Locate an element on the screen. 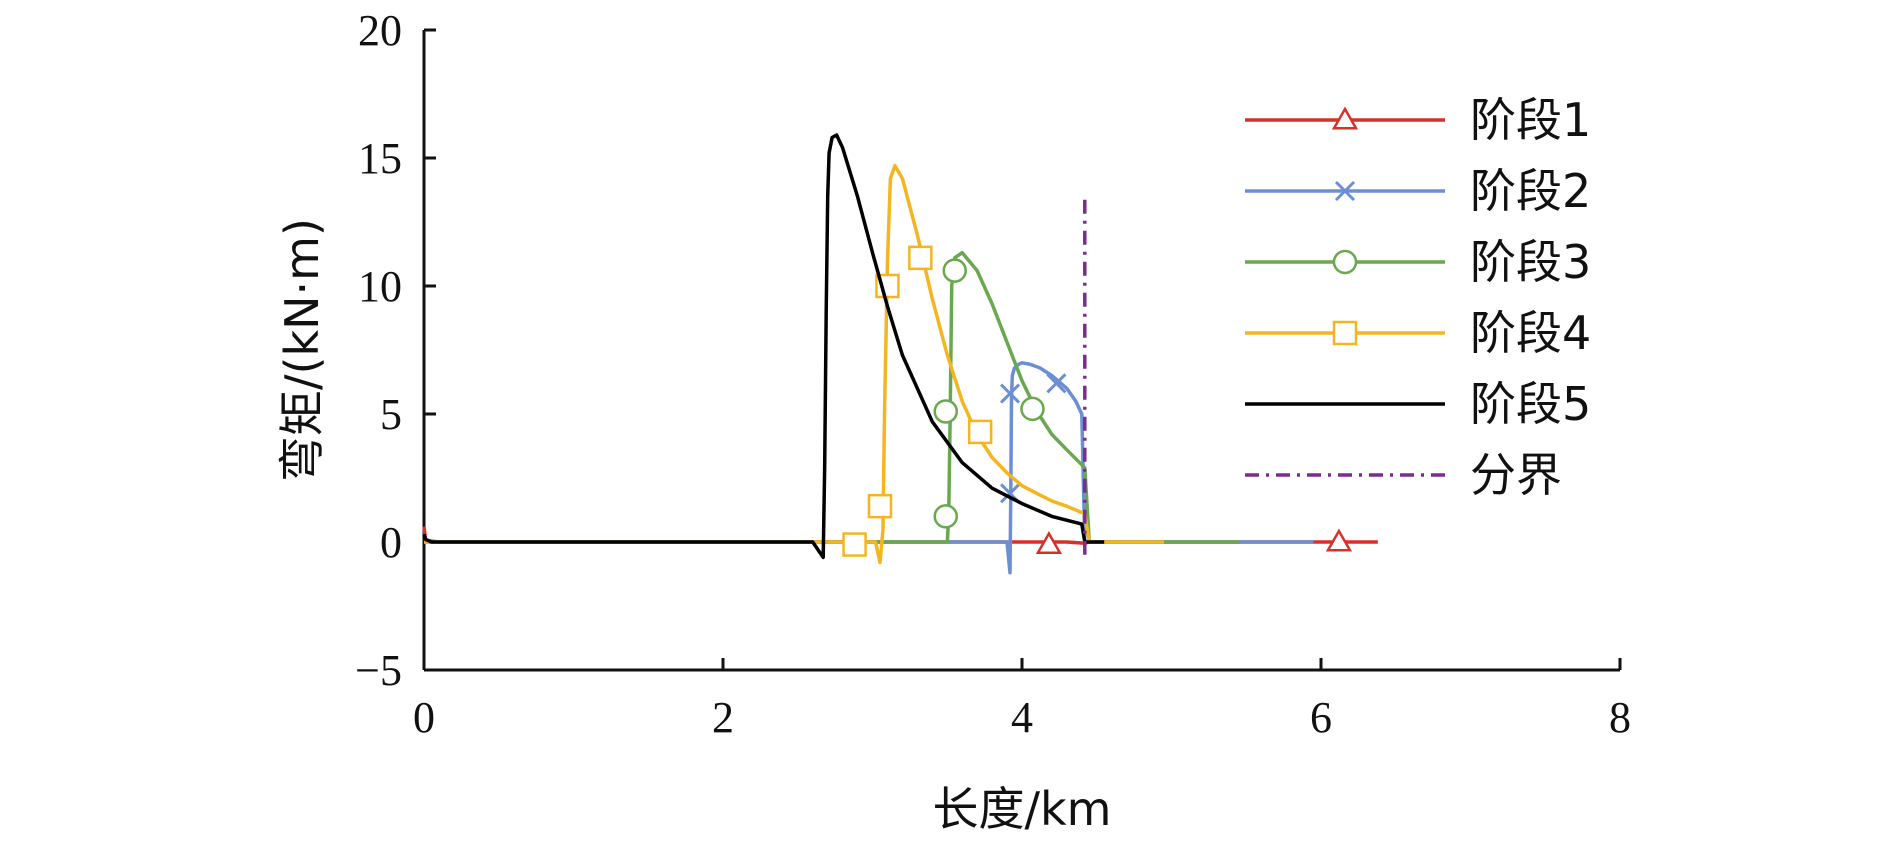  legend-item: 阶段3 is located at coordinates (1418, 262).